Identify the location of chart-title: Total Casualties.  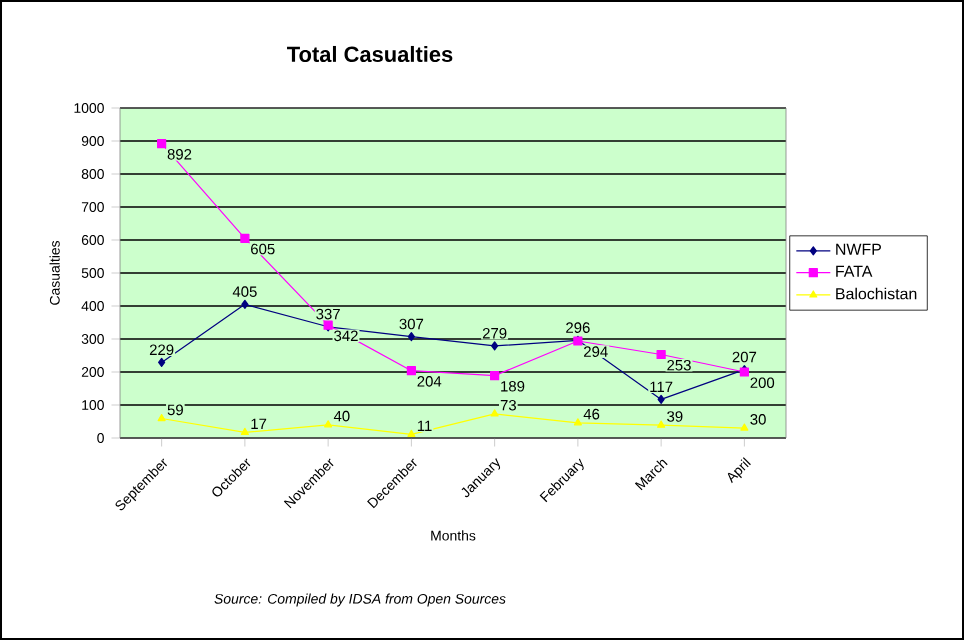
(370, 54).